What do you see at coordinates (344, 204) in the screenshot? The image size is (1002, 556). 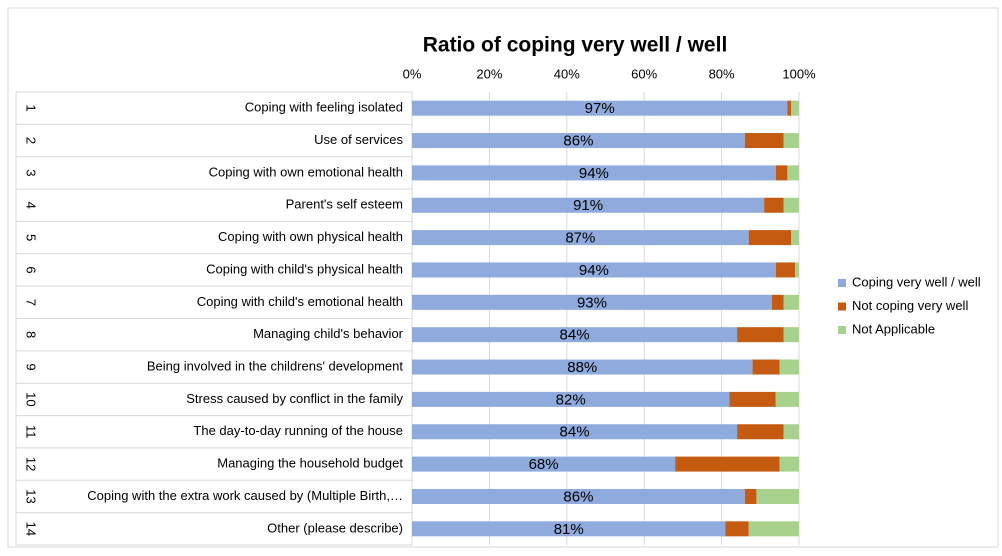 I see `y-tick-label: Parent's self esteem` at bounding box center [344, 204].